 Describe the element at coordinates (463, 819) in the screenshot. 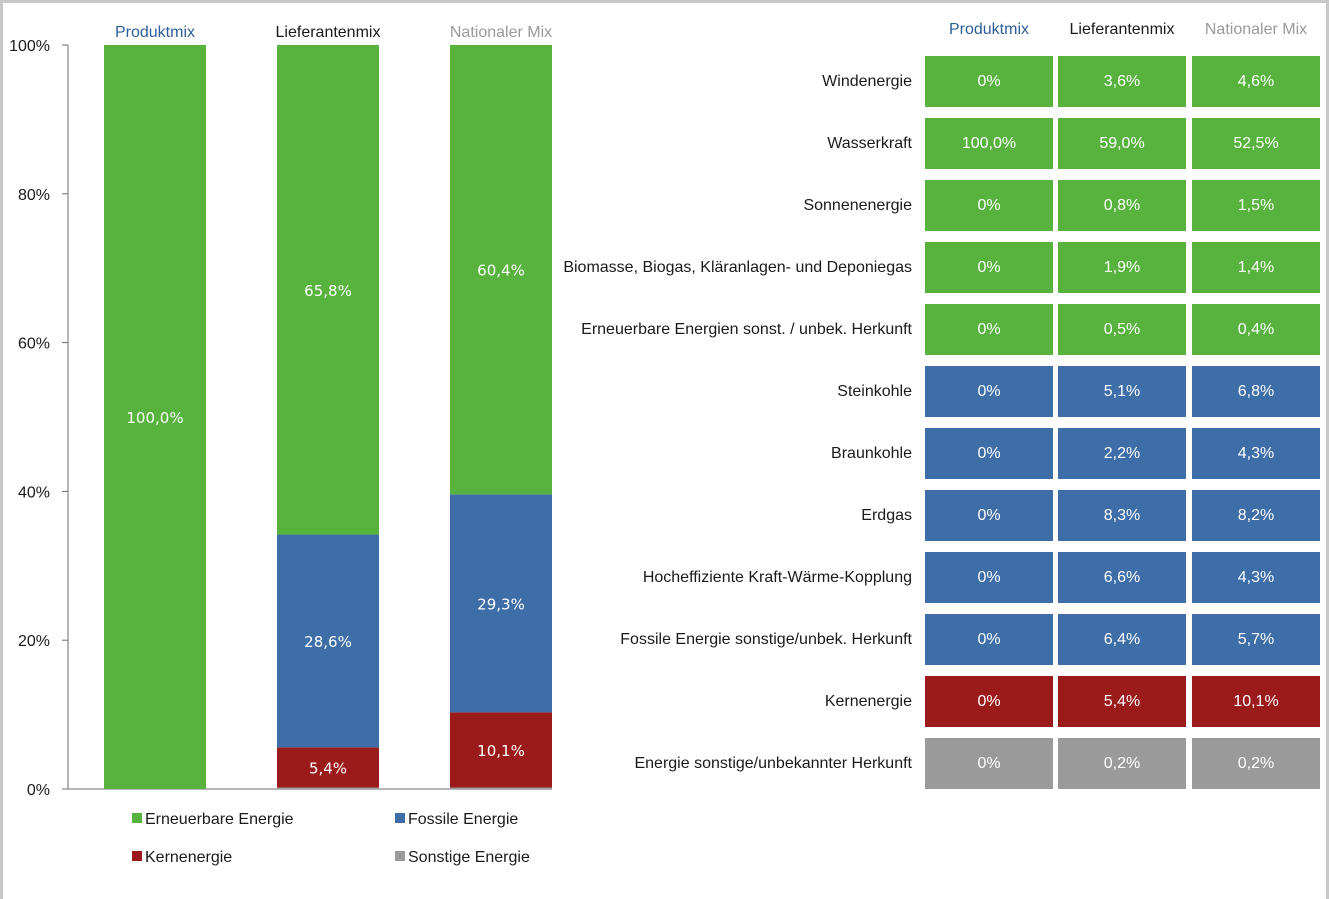

I see `legend-label: Fossile Energie` at that location.